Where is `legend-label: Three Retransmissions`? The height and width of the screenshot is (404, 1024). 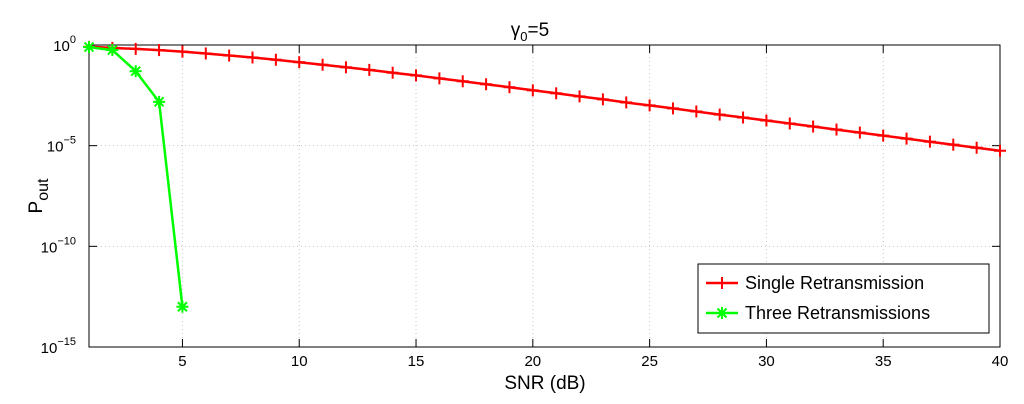 legend-label: Three Retransmissions is located at coordinates (837, 313).